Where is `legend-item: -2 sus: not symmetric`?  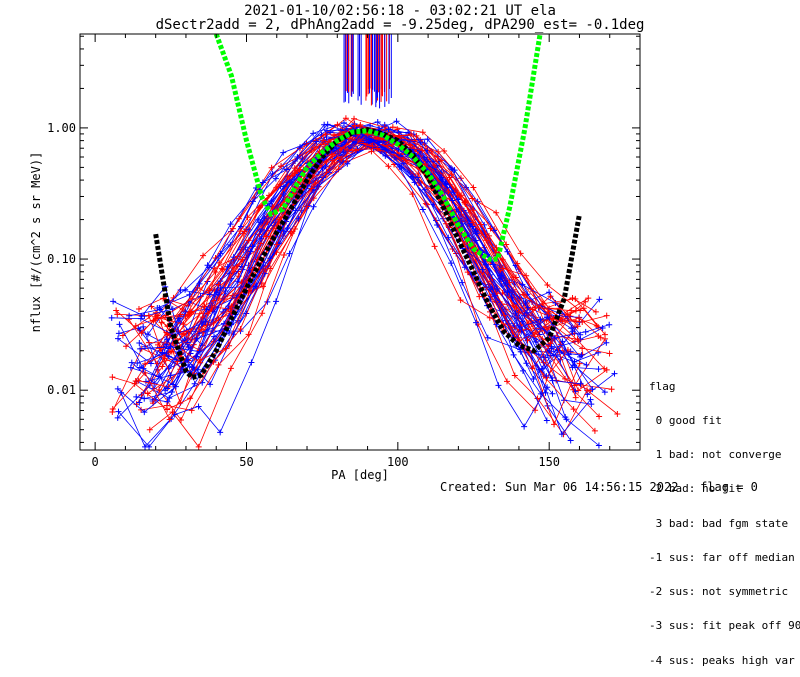
legend-item: -2 sus: not symmetric is located at coordinates (719, 592).